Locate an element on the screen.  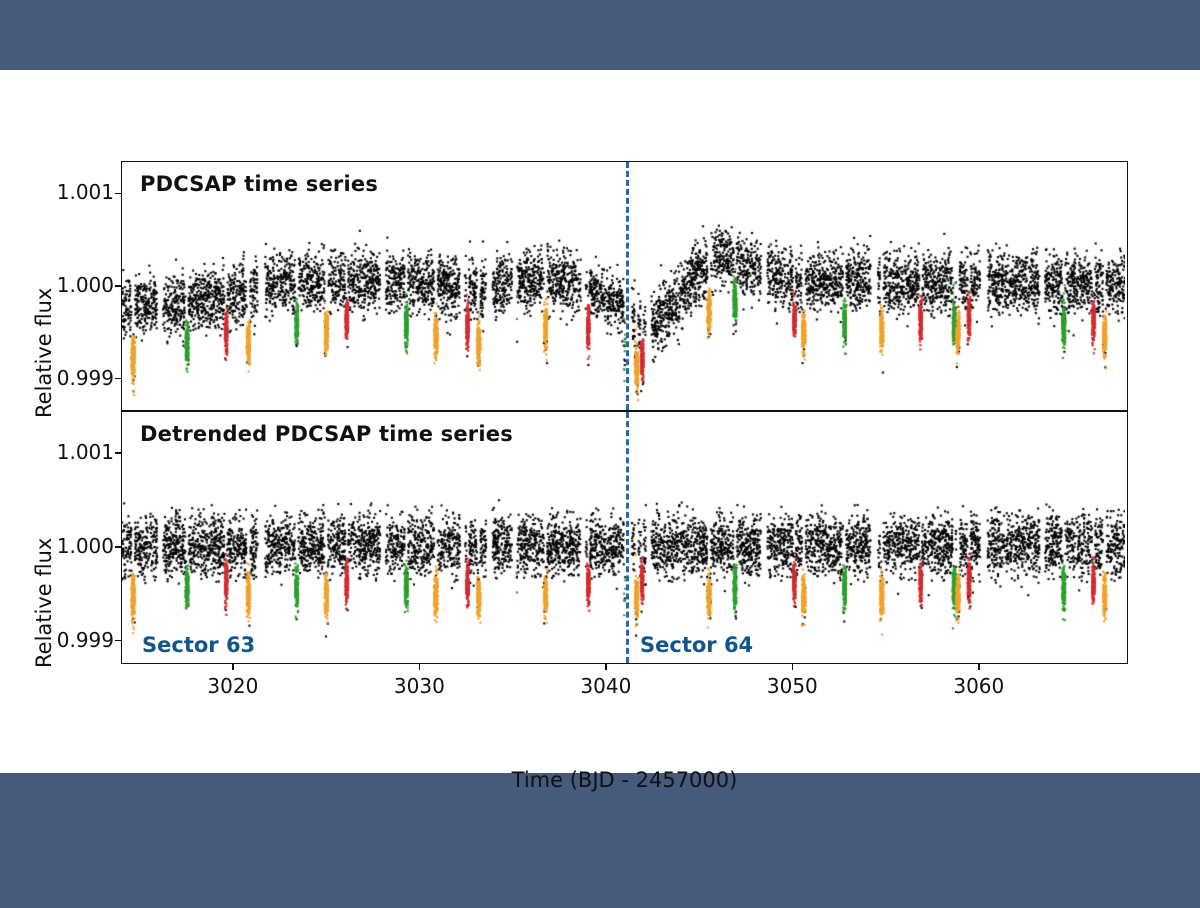
x-axis-label: Time (BJD - 2457000) is located at coordinates (624, 780).